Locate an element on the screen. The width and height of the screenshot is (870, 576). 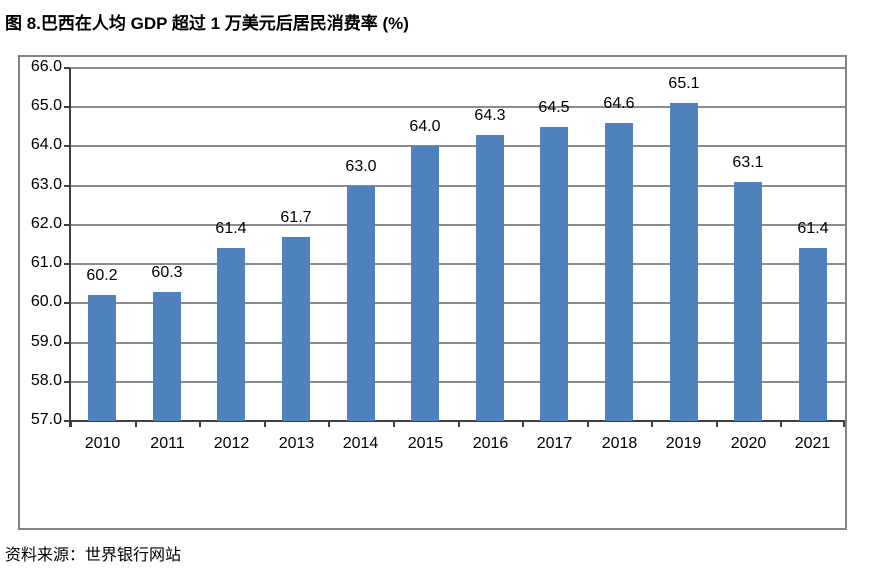
x-axis-label: 2018 is located at coordinates (619, 443).